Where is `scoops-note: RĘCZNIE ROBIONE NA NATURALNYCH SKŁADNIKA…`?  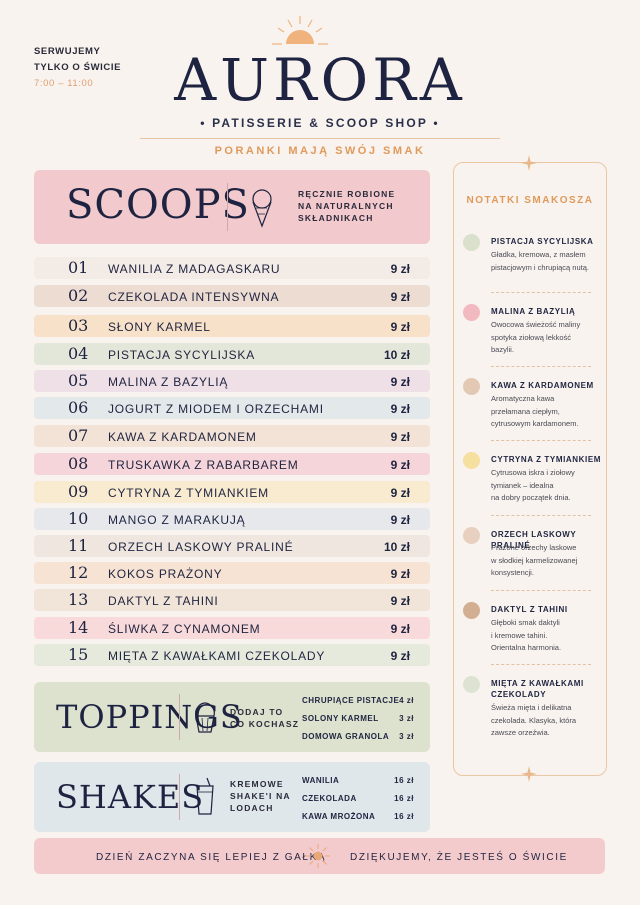 scoops-note: RĘCZNIE ROBIONE NA NATURALNYCH SKŁADNIKA… is located at coordinates (346, 206).